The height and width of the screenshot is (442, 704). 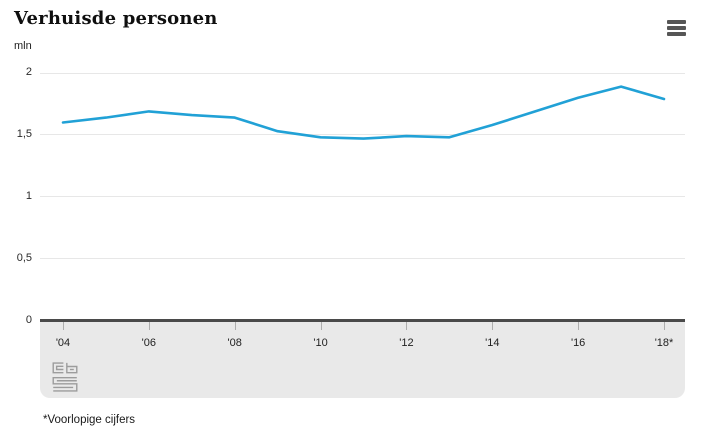 I want to click on x-axis-label: '14, so click(x=492, y=343).